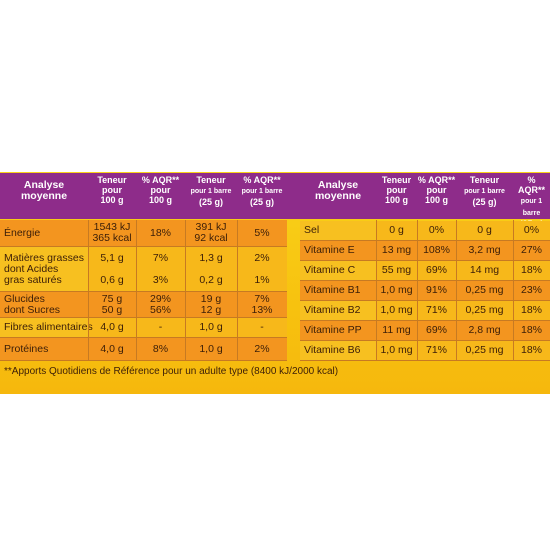 This screenshot has width=550, height=550. I want to click on left_table-cell-aqrbar: 2%, so click(262, 348).